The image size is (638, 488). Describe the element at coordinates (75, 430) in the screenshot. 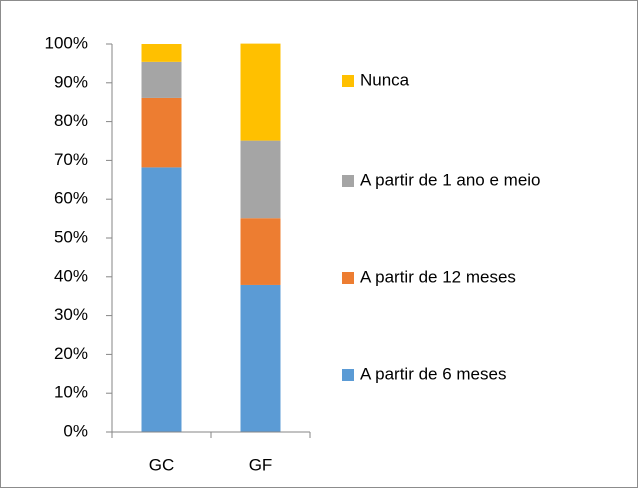

I see `y-tick-label: 0%` at that location.